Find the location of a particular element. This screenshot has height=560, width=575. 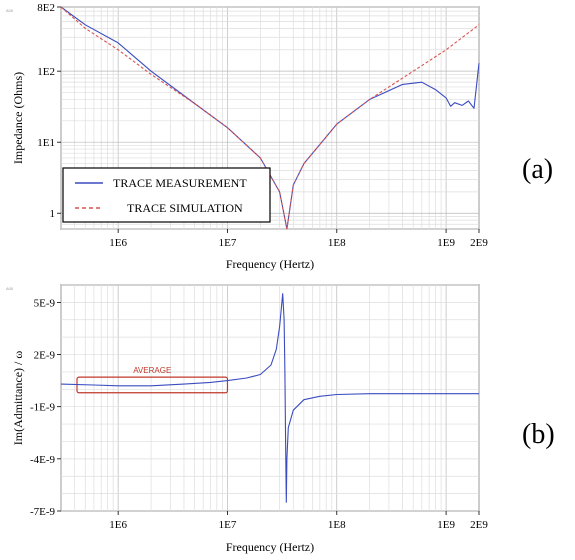

chart-a-legend: TRACE MEASUREMENT TRACE SIMULATION is located at coordinates (166, 195).